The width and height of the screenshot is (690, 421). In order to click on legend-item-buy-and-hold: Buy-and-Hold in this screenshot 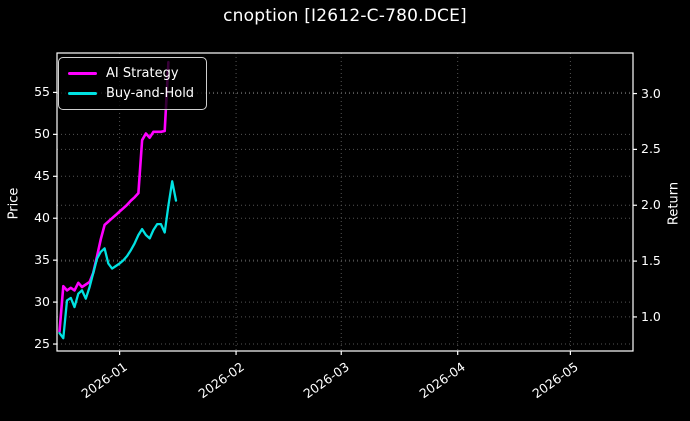, I will do `click(131, 93)`.